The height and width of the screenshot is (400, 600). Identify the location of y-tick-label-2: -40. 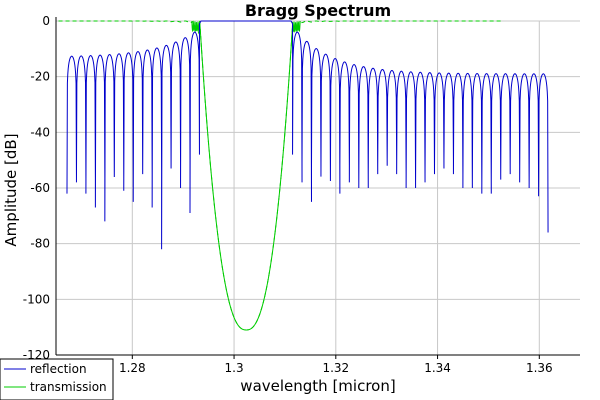
(40, 132).